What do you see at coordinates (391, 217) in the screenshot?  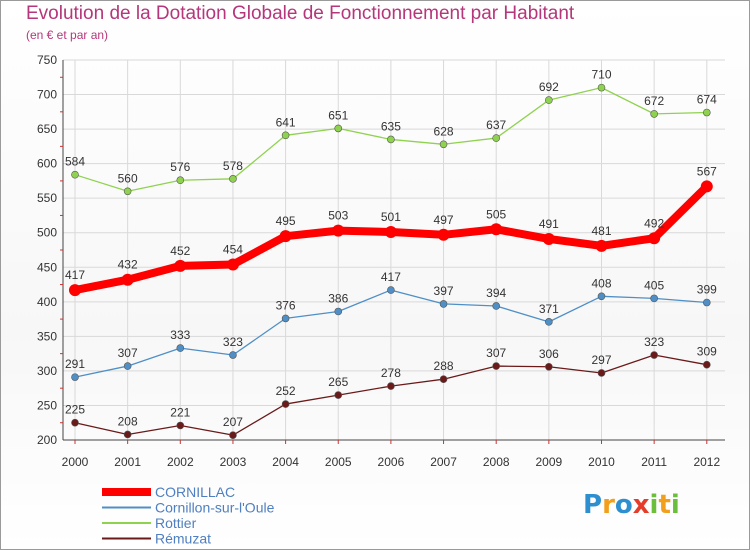 I see `data-label-cornillac: 501` at bounding box center [391, 217].